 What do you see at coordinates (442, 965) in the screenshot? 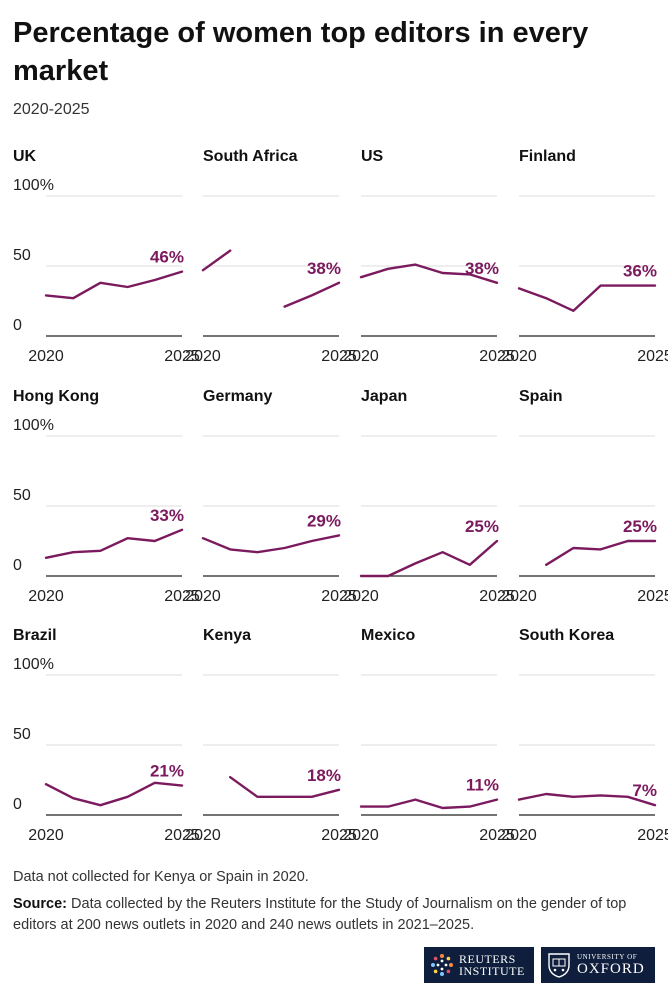
I see `reuters-dots-icon` at bounding box center [442, 965].